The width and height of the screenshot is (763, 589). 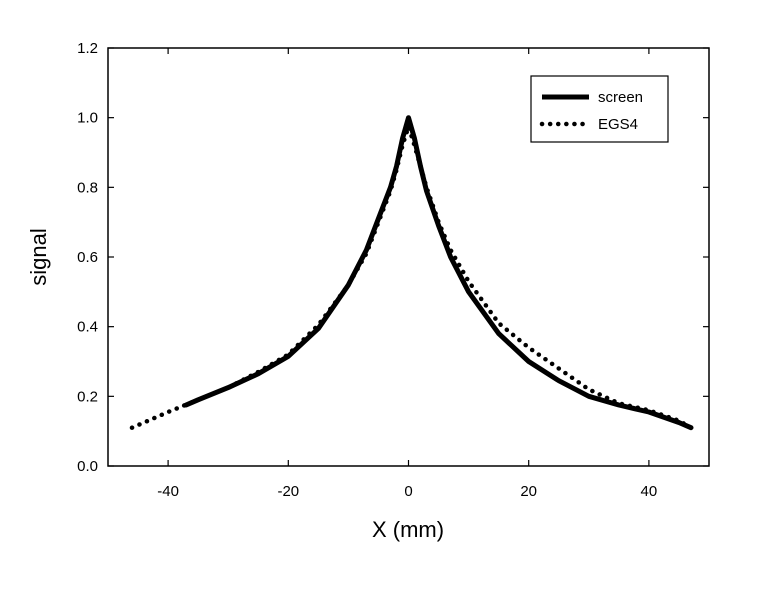 What do you see at coordinates (87, 396) in the screenshot?
I see `y-tick-label: 0.2` at bounding box center [87, 396].